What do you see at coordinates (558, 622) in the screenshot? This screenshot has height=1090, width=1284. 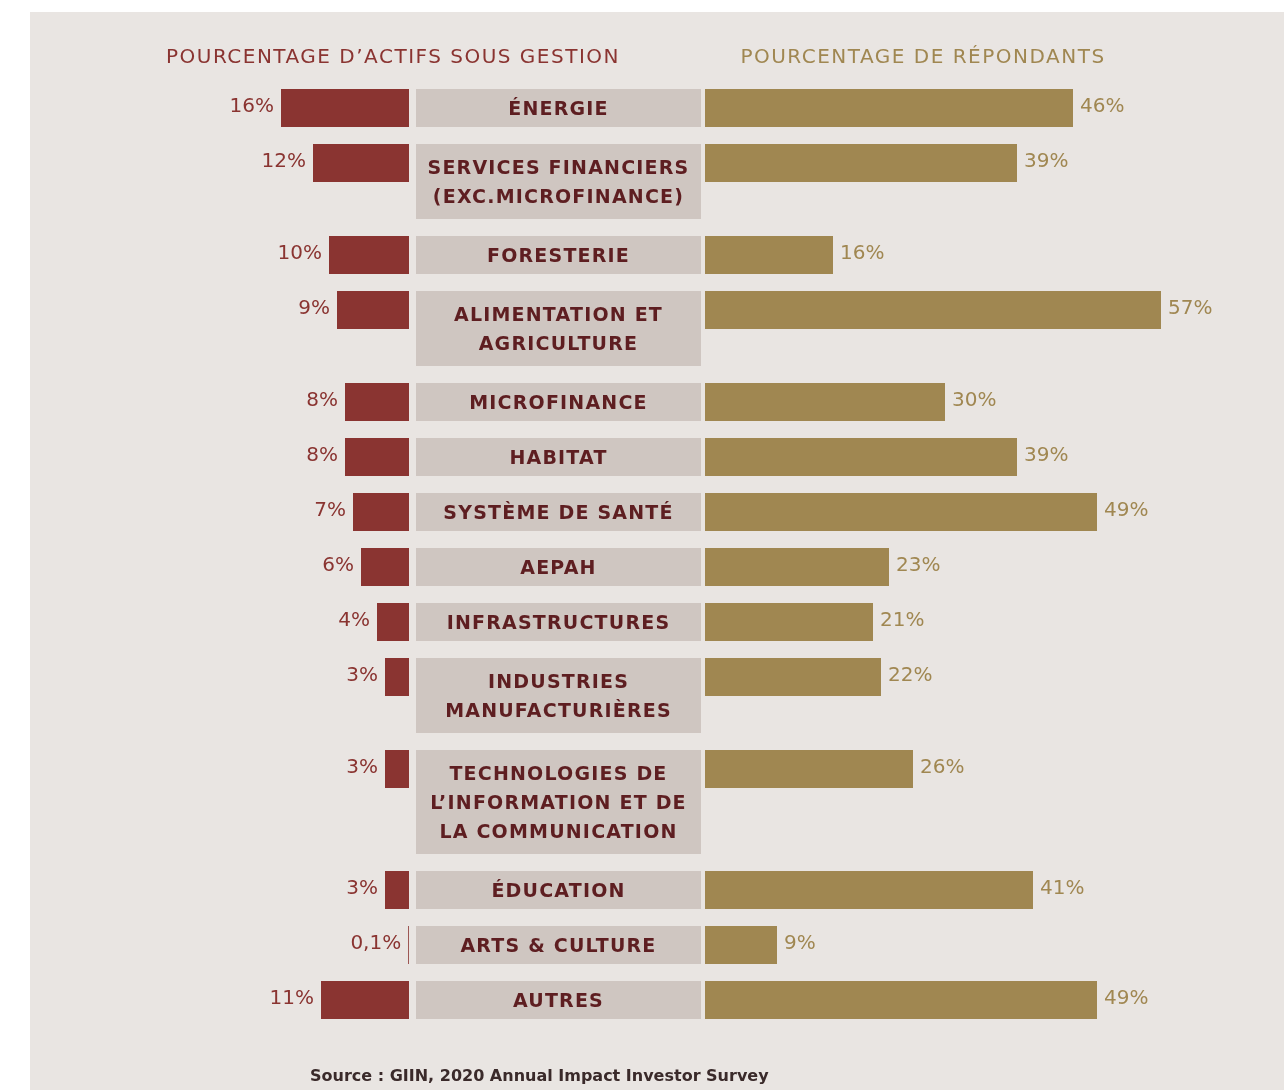 I see `y-tick-label: INFRASTRUCTURES` at bounding box center [558, 622].